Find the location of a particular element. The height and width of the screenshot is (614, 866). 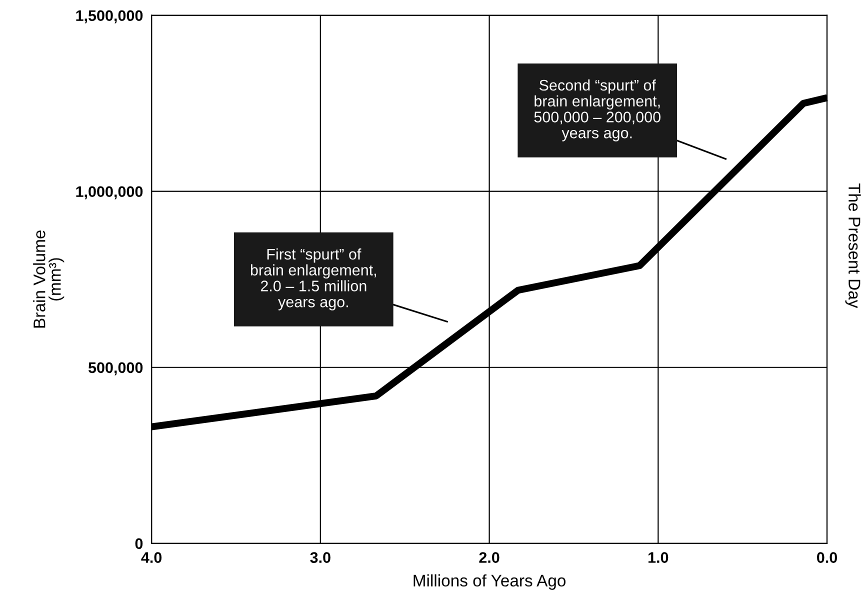

x-tick-label: 2.0 is located at coordinates (489, 557).